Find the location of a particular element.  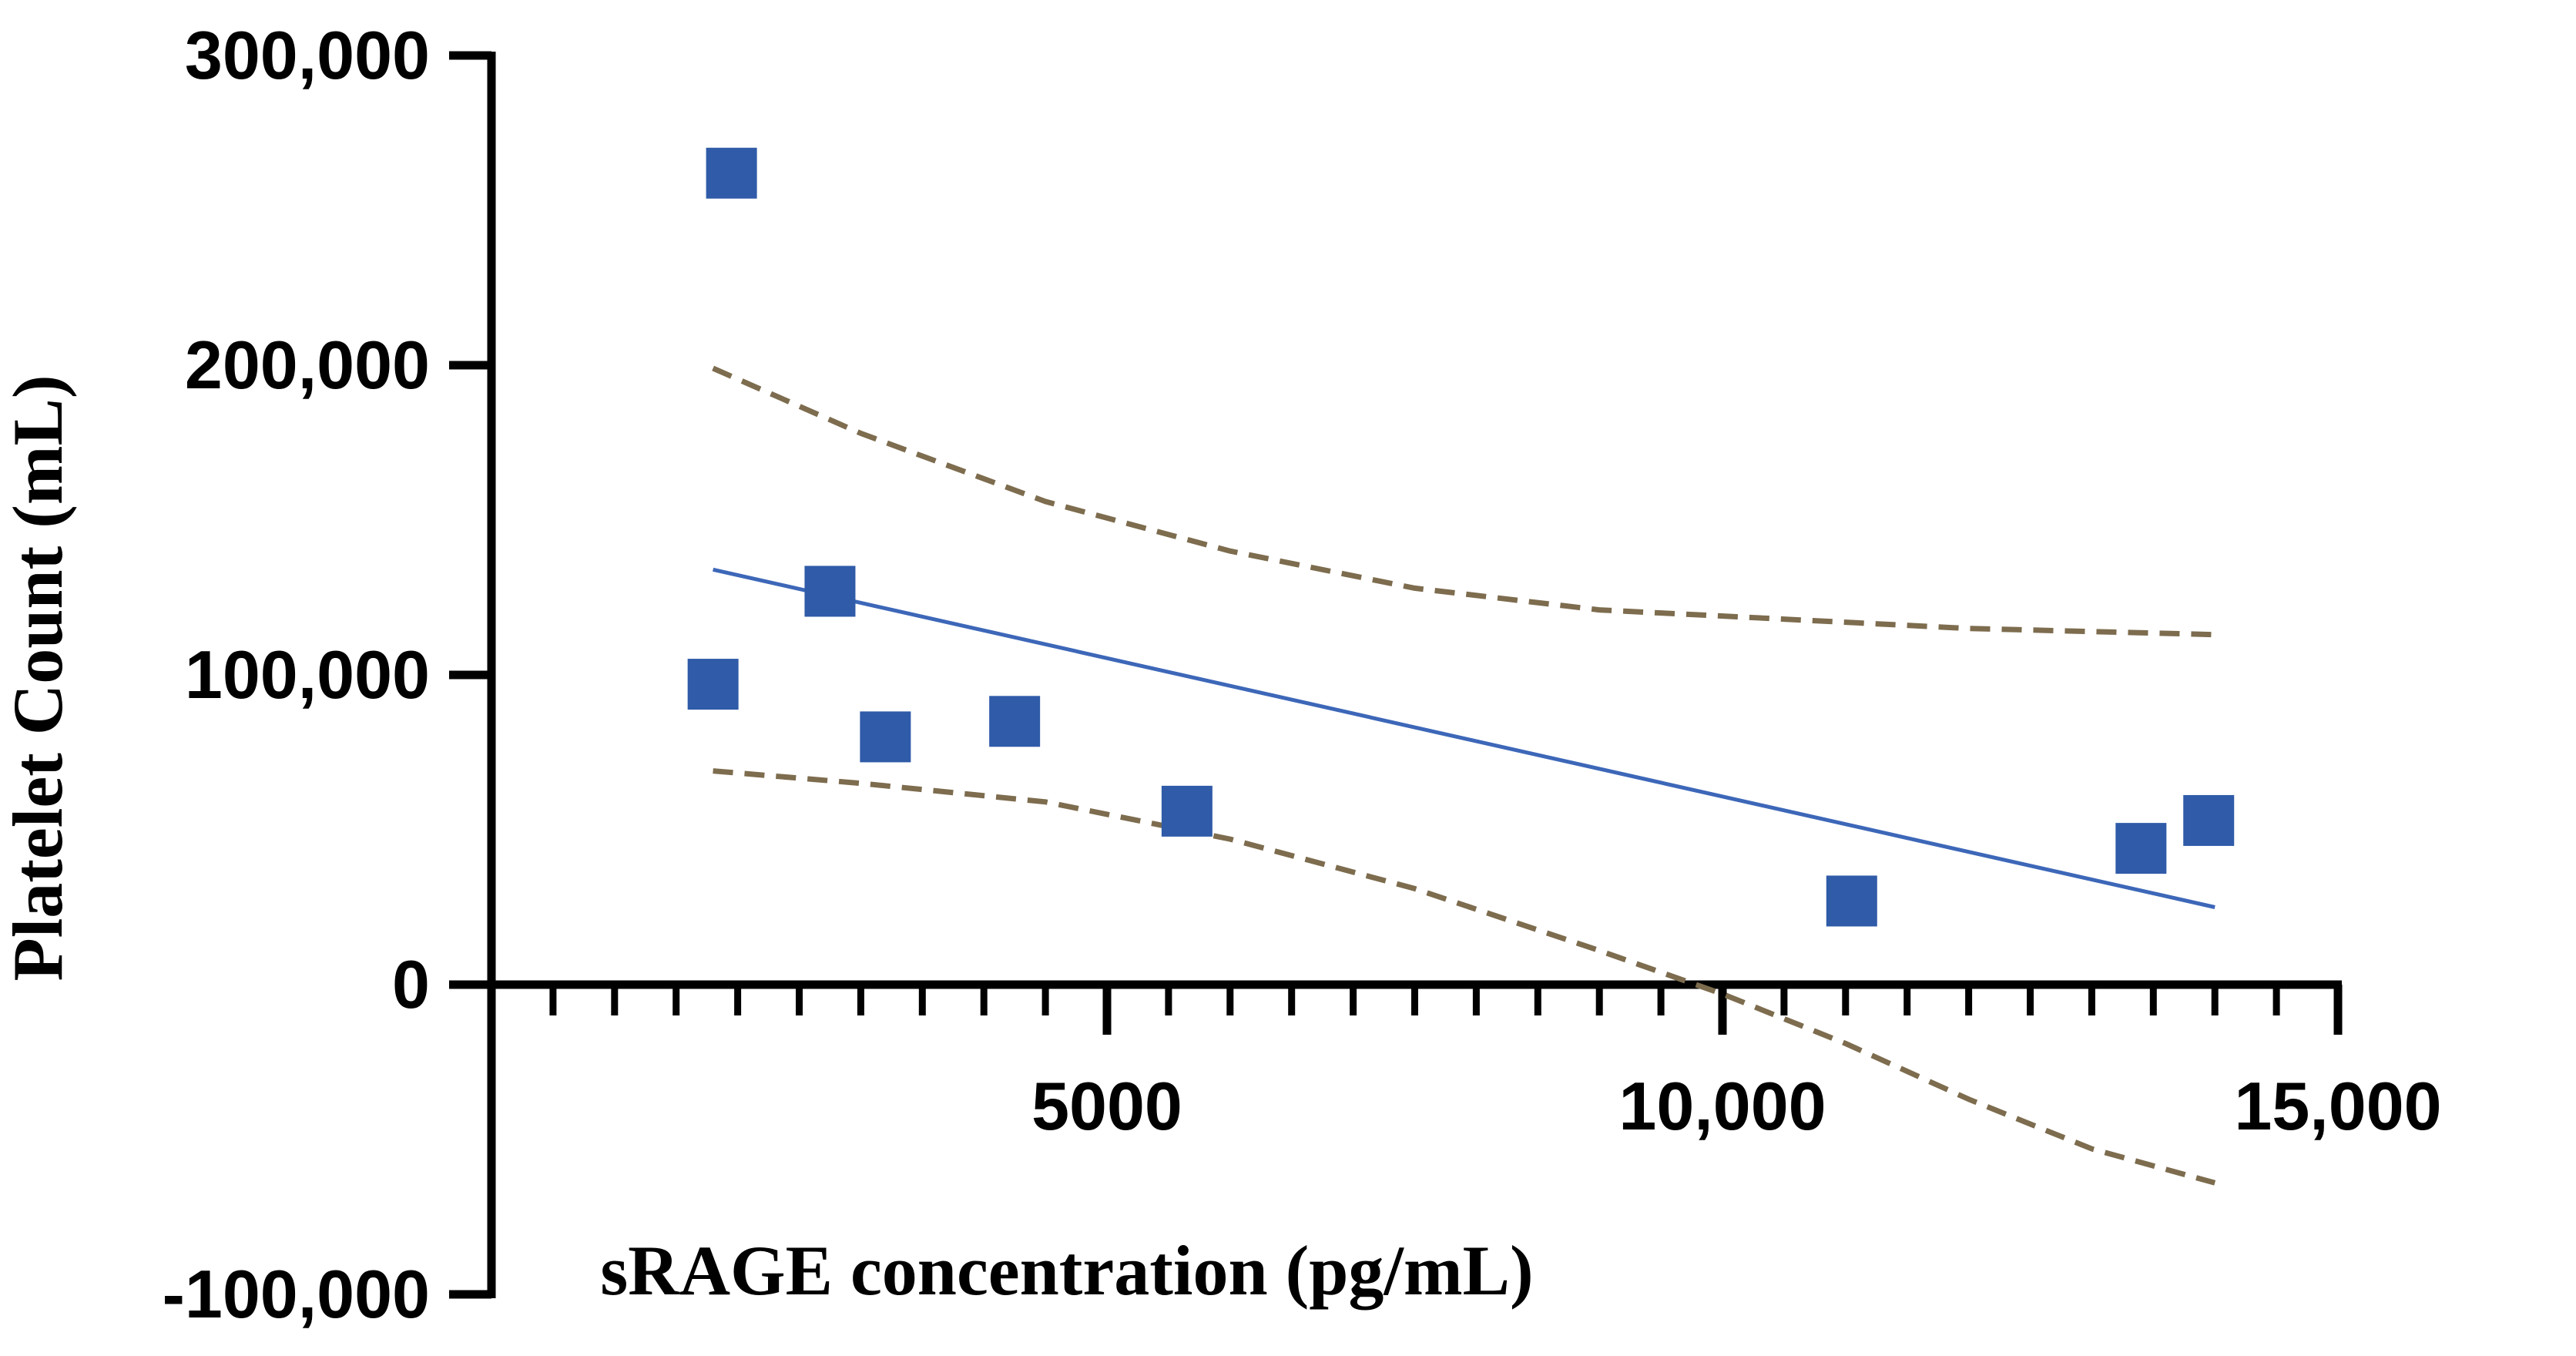

upper-confidence-line is located at coordinates (1463, 502).